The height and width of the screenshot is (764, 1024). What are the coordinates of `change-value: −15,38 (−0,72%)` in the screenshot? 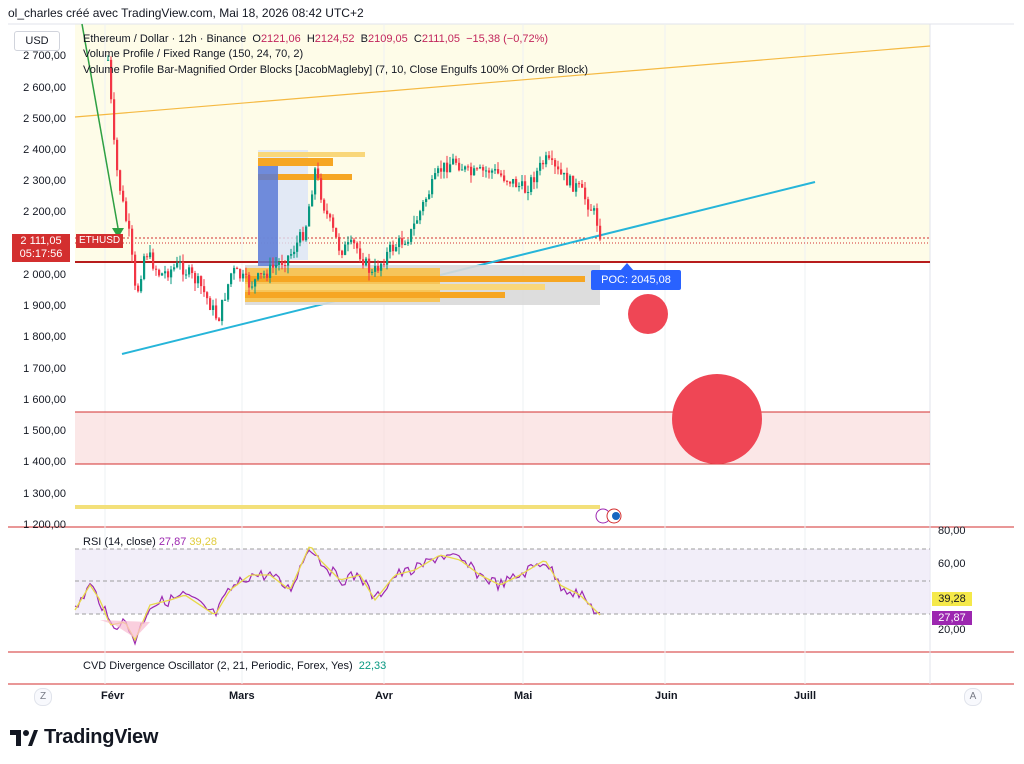 It's located at (507, 39).